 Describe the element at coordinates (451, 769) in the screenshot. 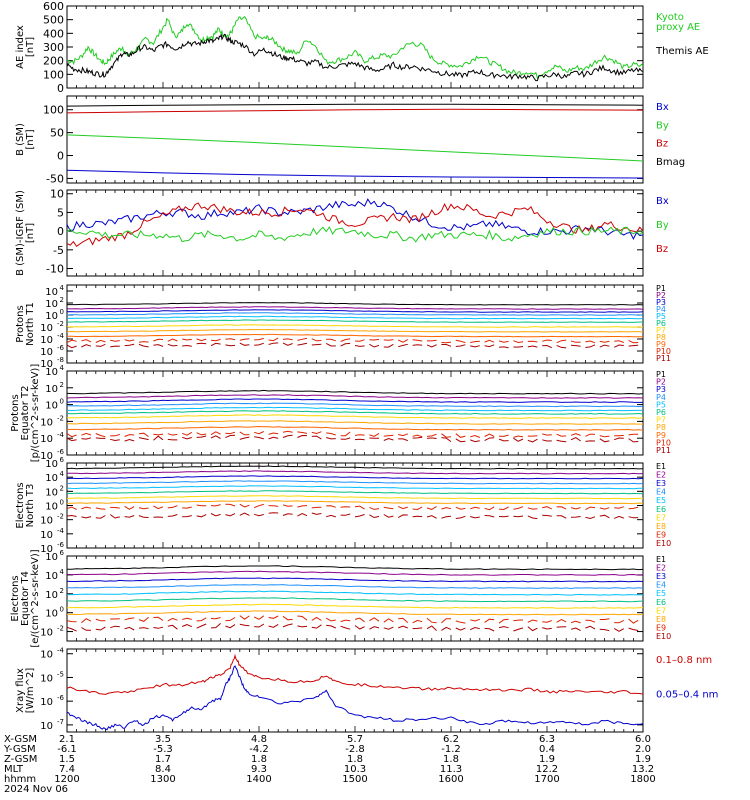

I see `footer-value: 11.3` at that location.